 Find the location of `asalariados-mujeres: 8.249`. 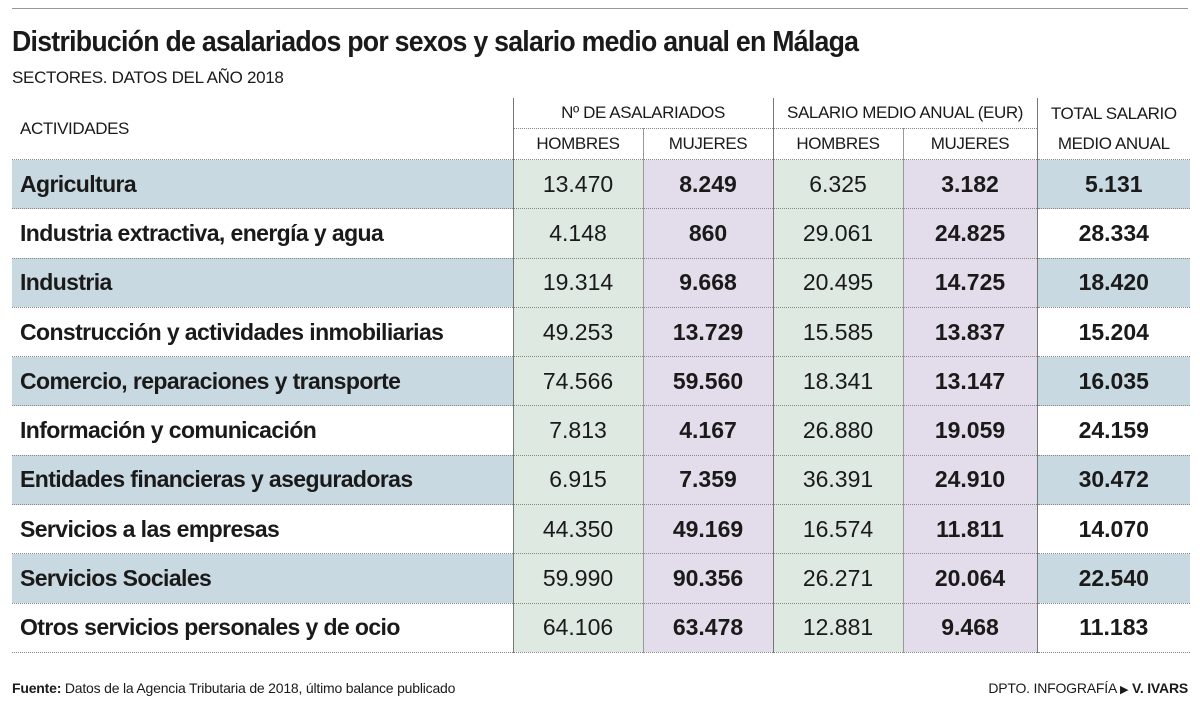

asalariados-mujeres: 8.249 is located at coordinates (707, 184).